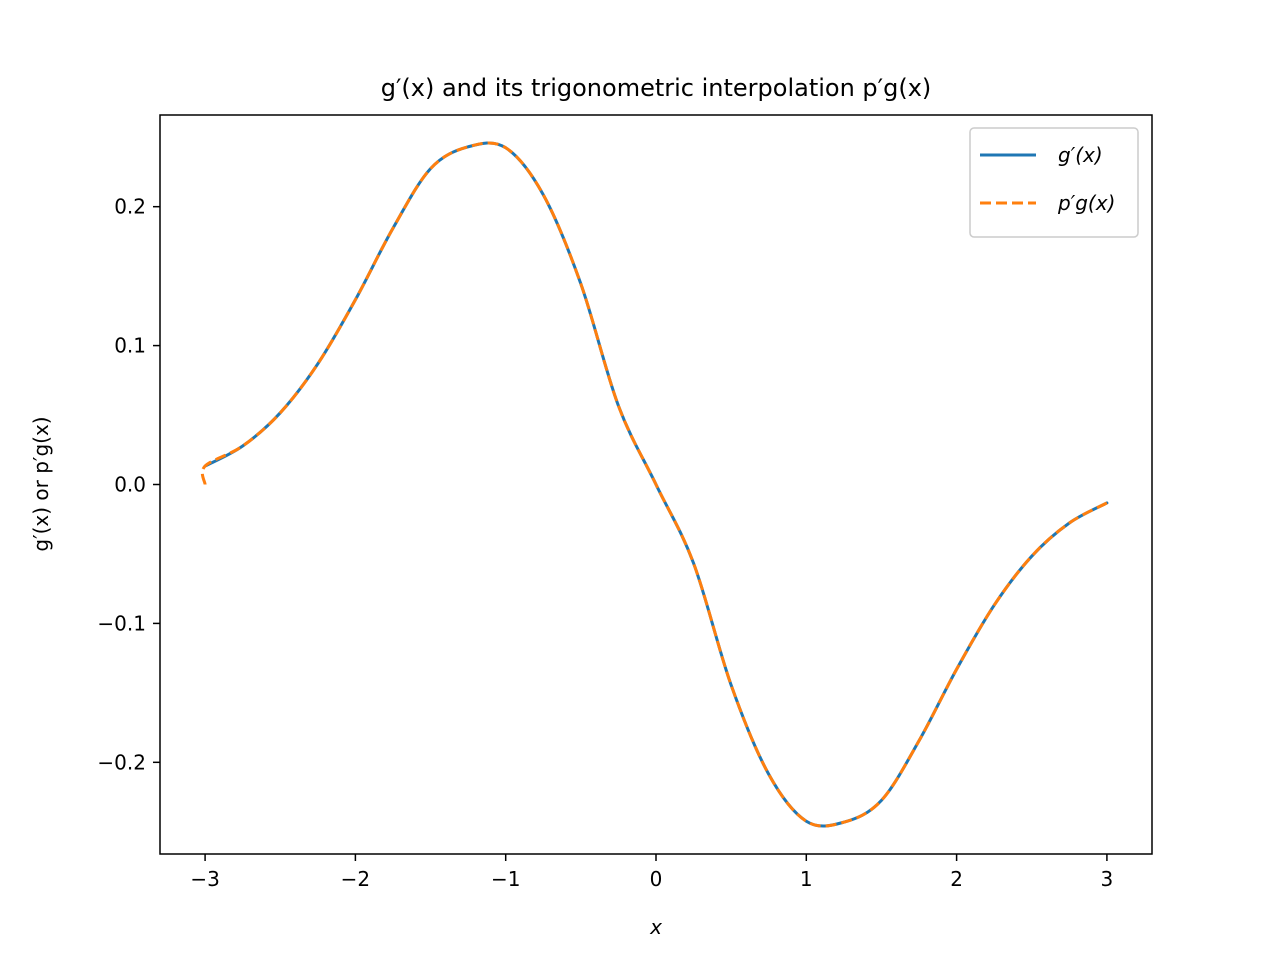  What do you see at coordinates (121, 623) in the screenshot?
I see `y-tick-label: −0.1` at bounding box center [121, 623].